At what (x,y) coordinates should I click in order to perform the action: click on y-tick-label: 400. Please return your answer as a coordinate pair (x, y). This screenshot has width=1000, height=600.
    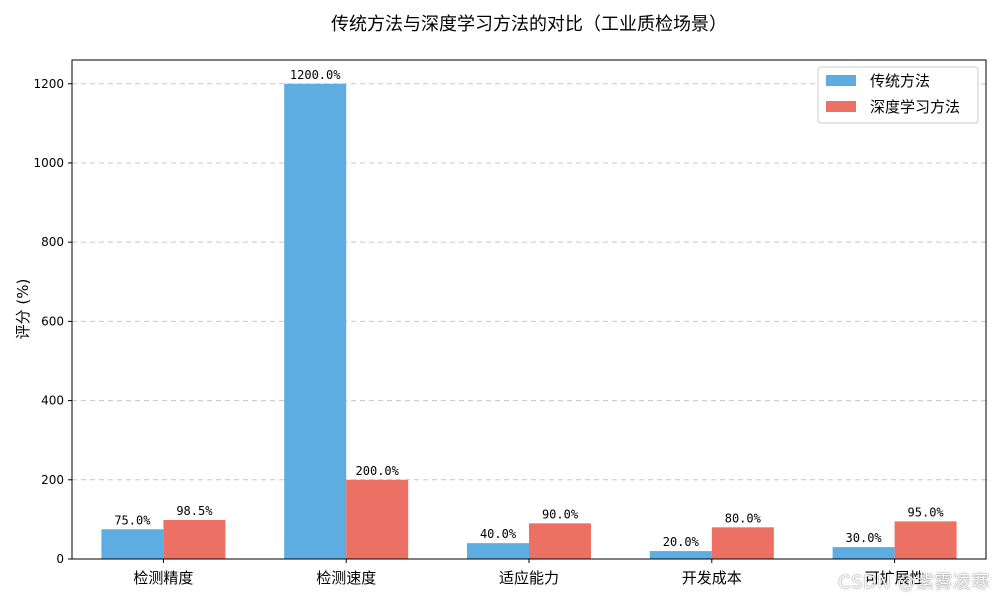
    Looking at the image, I should click on (52, 401).